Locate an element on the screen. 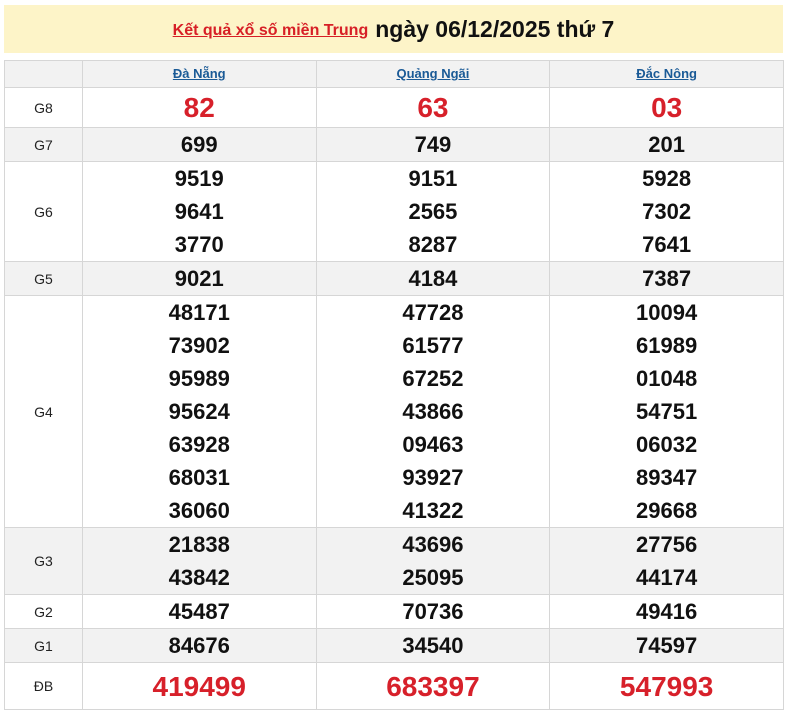 This screenshot has width=786, height=714. prize-row-g8: G8 82 63 03 is located at coordinates (394, 107).